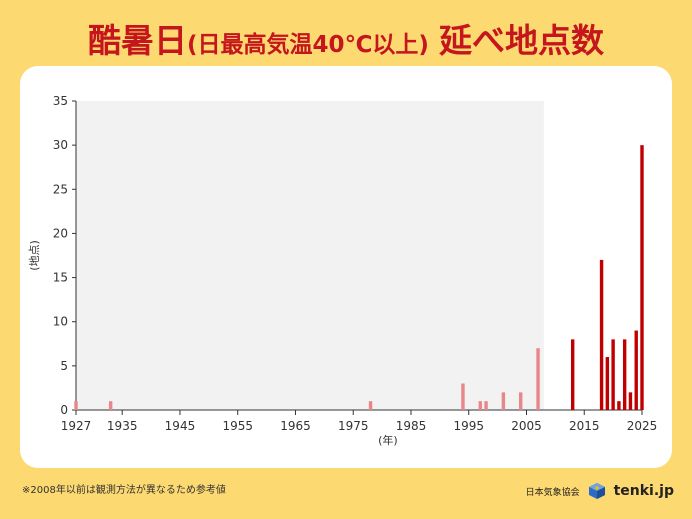  What do you see at coordinates (124, 490) in the screenshot?
I see `footnote: ※2008年以前は観測方法が異なるため参考値` at bounding box center [124, 490].